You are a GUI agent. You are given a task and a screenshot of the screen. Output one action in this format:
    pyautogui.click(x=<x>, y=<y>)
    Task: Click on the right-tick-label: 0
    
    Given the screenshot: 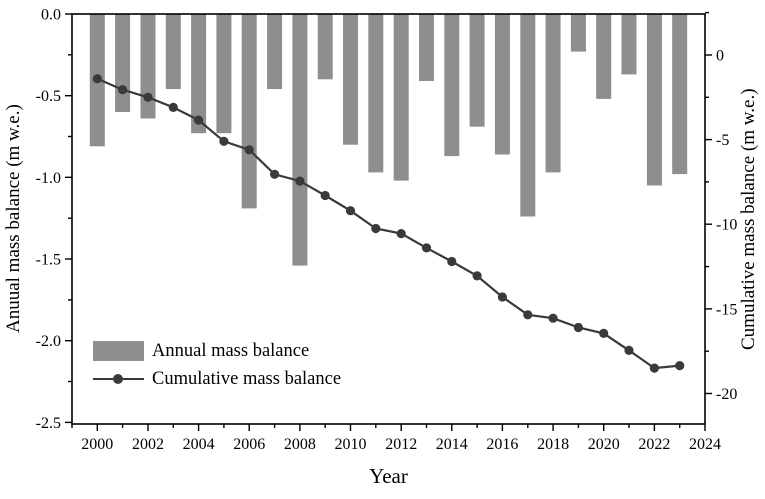 What is the action you would take?
    pyautogui.click(x=720, y=56)
    